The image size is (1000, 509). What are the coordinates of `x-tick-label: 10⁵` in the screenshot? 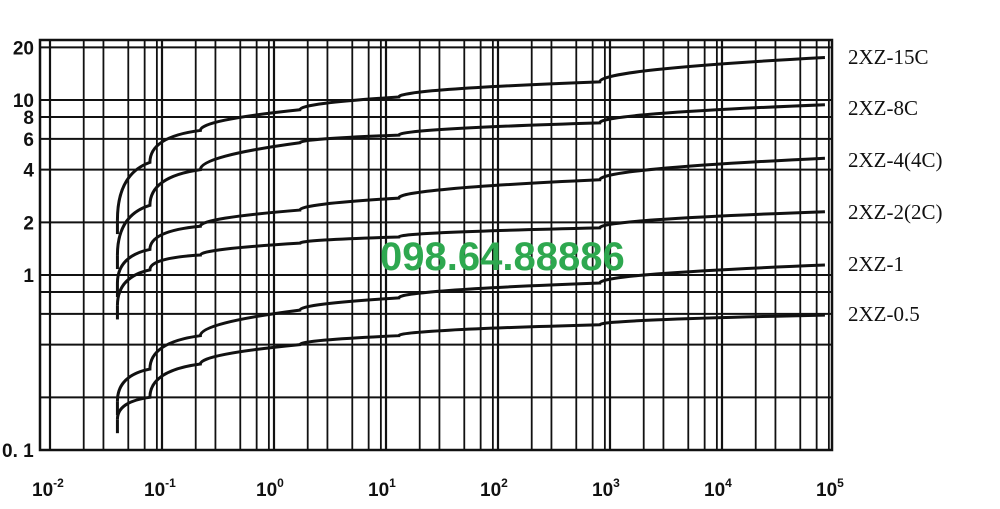 It's located at (830, 488).